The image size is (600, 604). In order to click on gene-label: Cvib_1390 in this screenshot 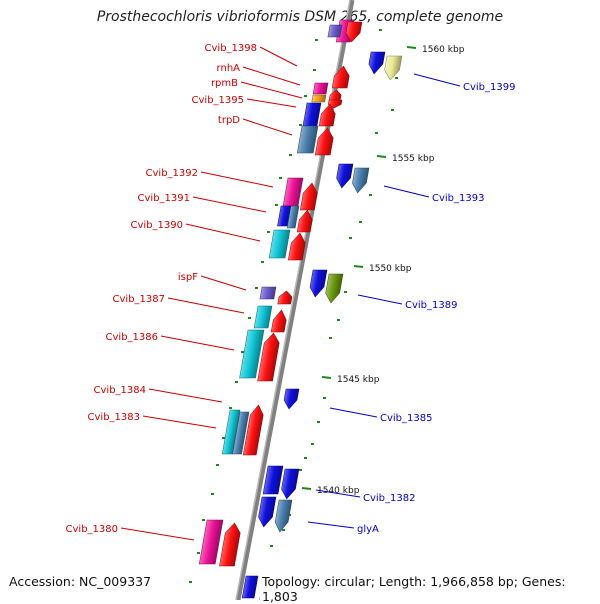, I will do `click(157, 225)`.